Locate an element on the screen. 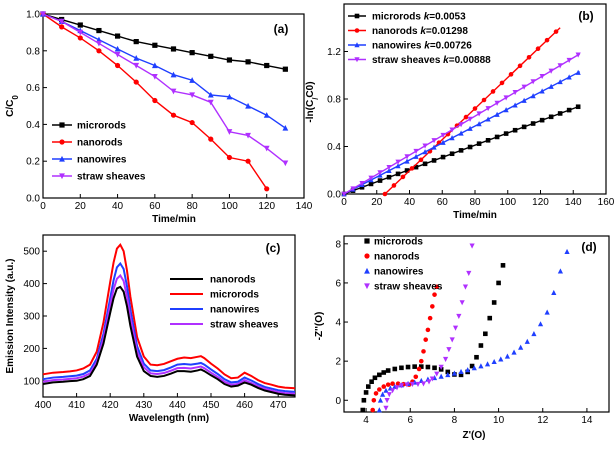 This screenshot has height=451, width=614. y-tick-label: 0.0 is located at coordinates (33, 199).